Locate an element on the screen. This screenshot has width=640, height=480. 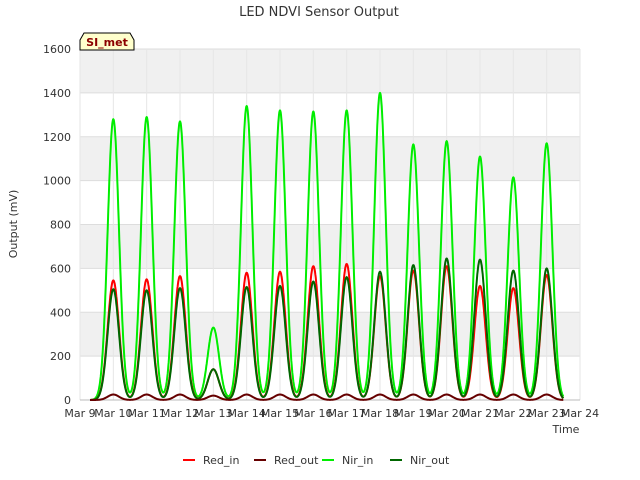
x-tick-label: Mar 18 is located at coordinates (380, 413).